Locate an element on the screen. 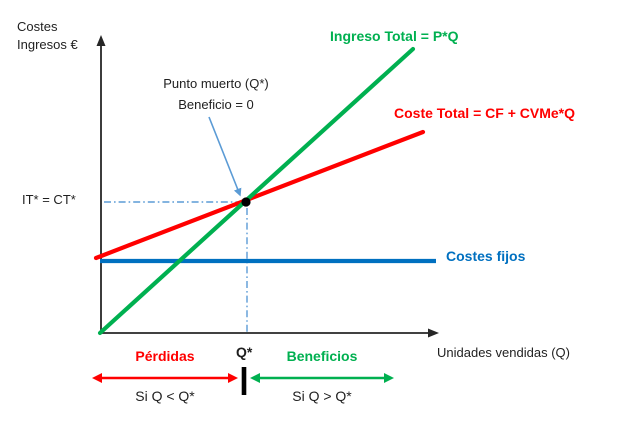 This screenshot has width=643, height=427. break-even-point-dot is located at coordinates (246, 202).